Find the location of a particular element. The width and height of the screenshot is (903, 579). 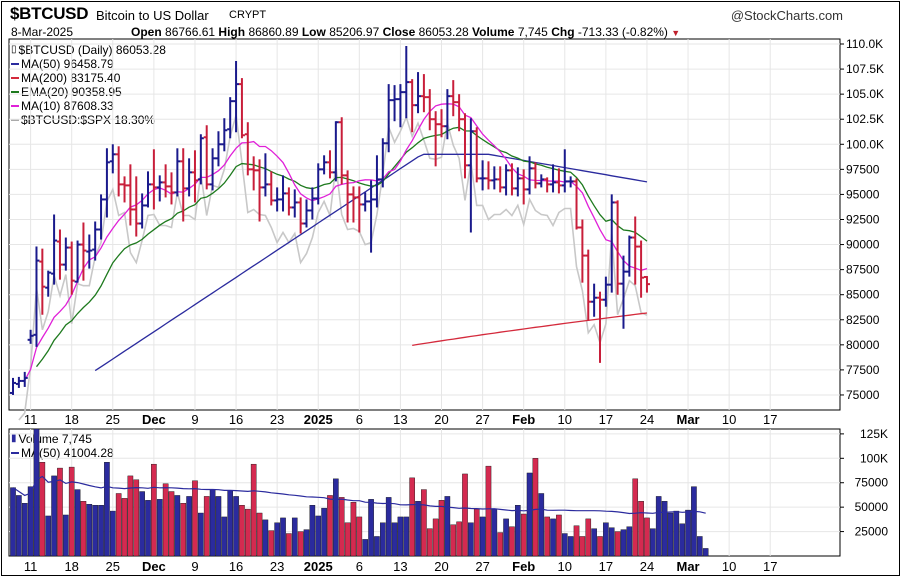

legend-row-ema20: EMA(20) 90358.95 is located at coordinates (88, 92).